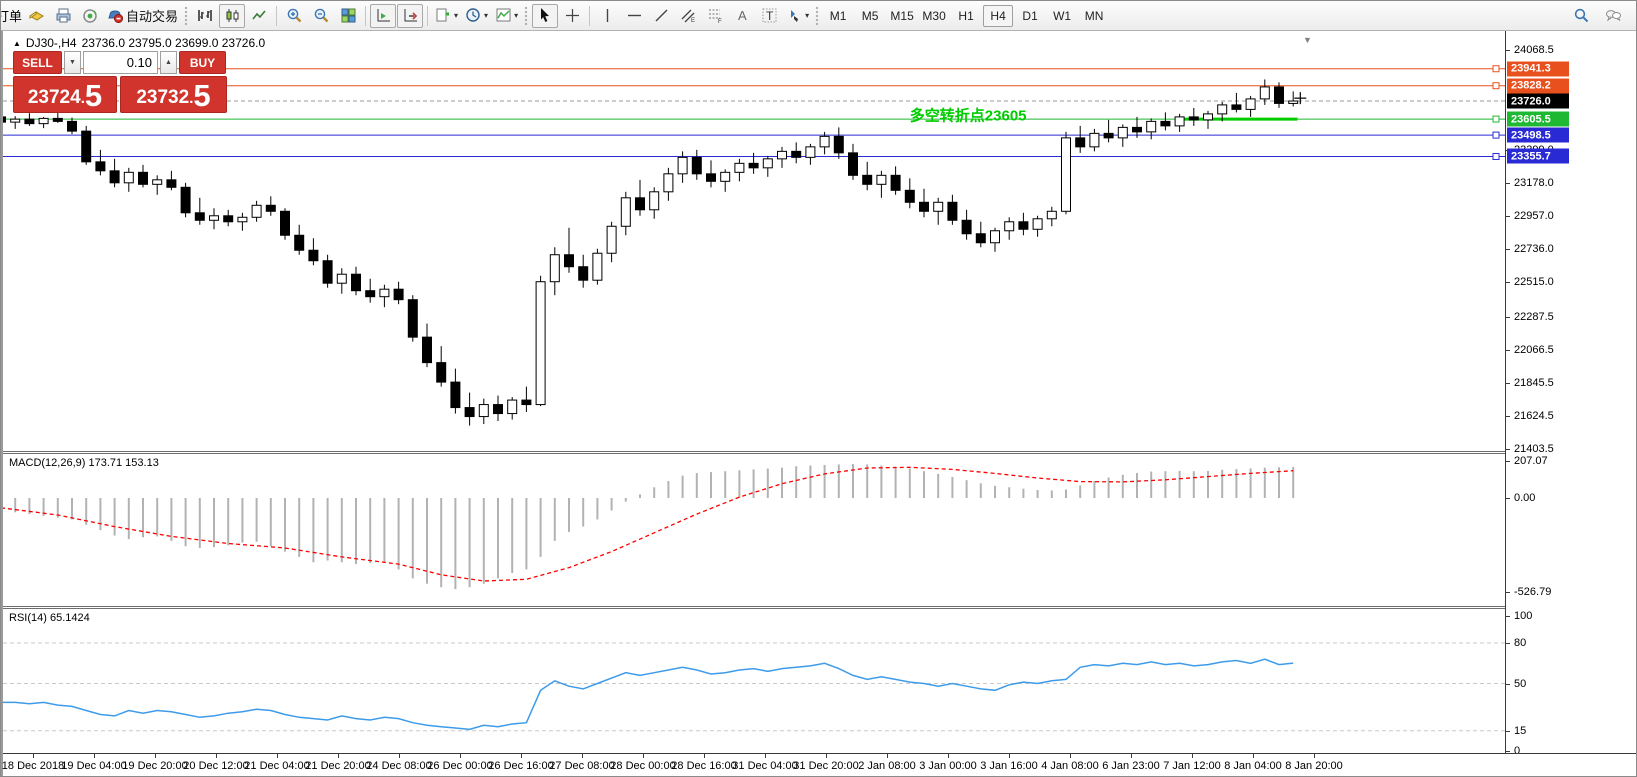  I want to click on sell-price-display: 23724. 5, so click(65, 94).